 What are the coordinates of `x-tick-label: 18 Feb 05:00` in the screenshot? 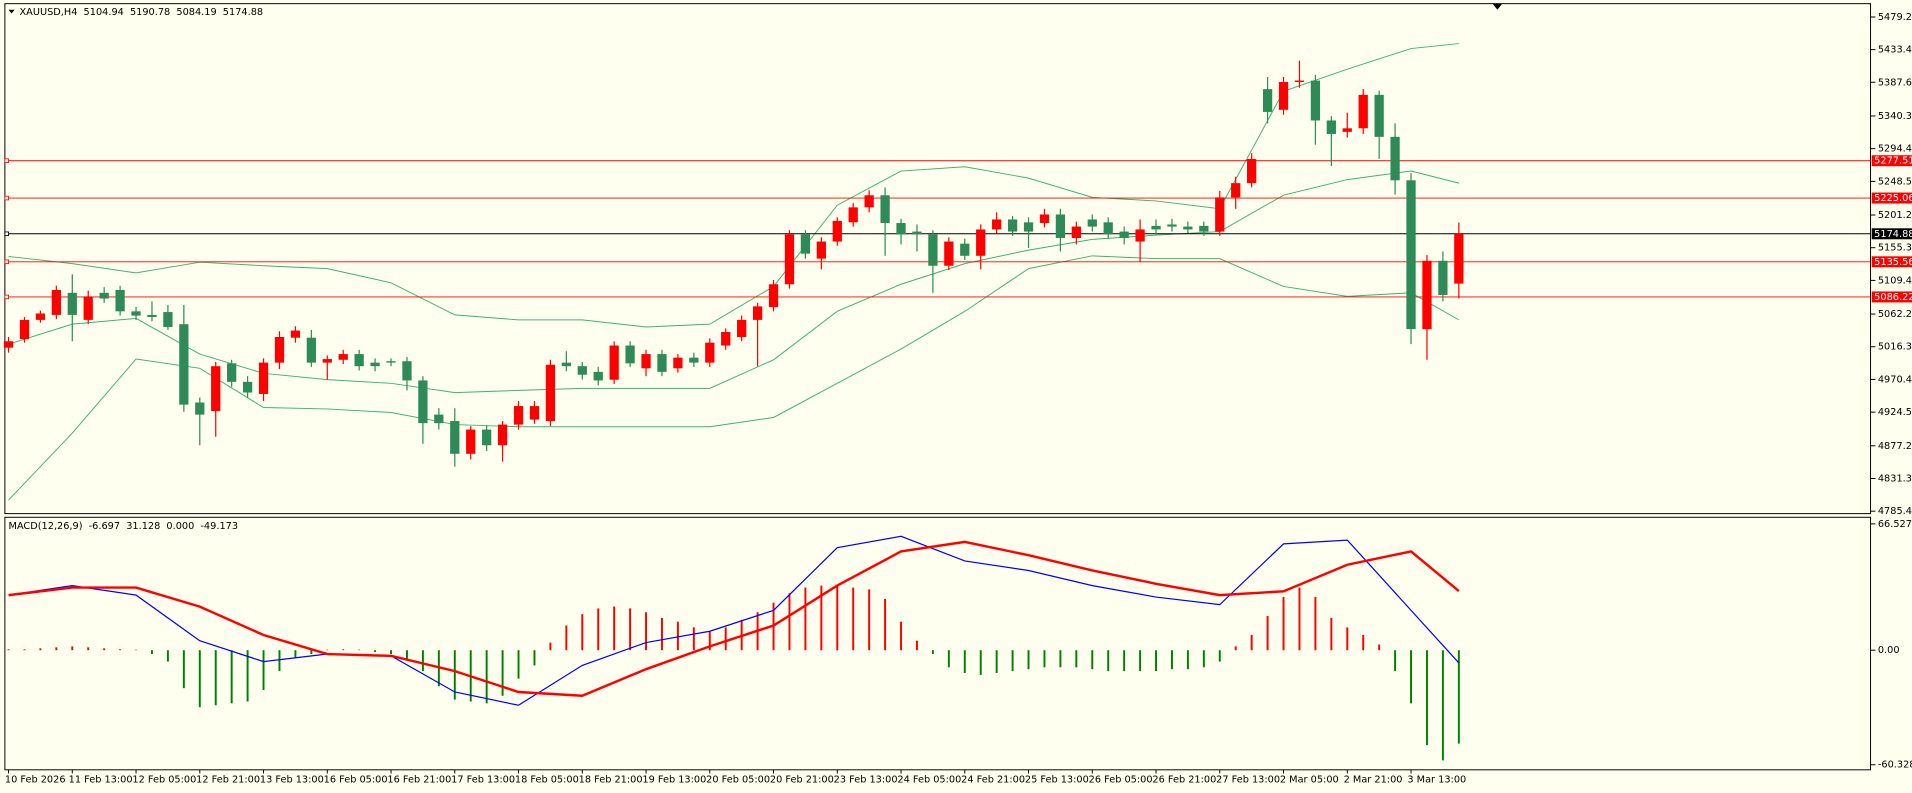 It's located at (547, 780).